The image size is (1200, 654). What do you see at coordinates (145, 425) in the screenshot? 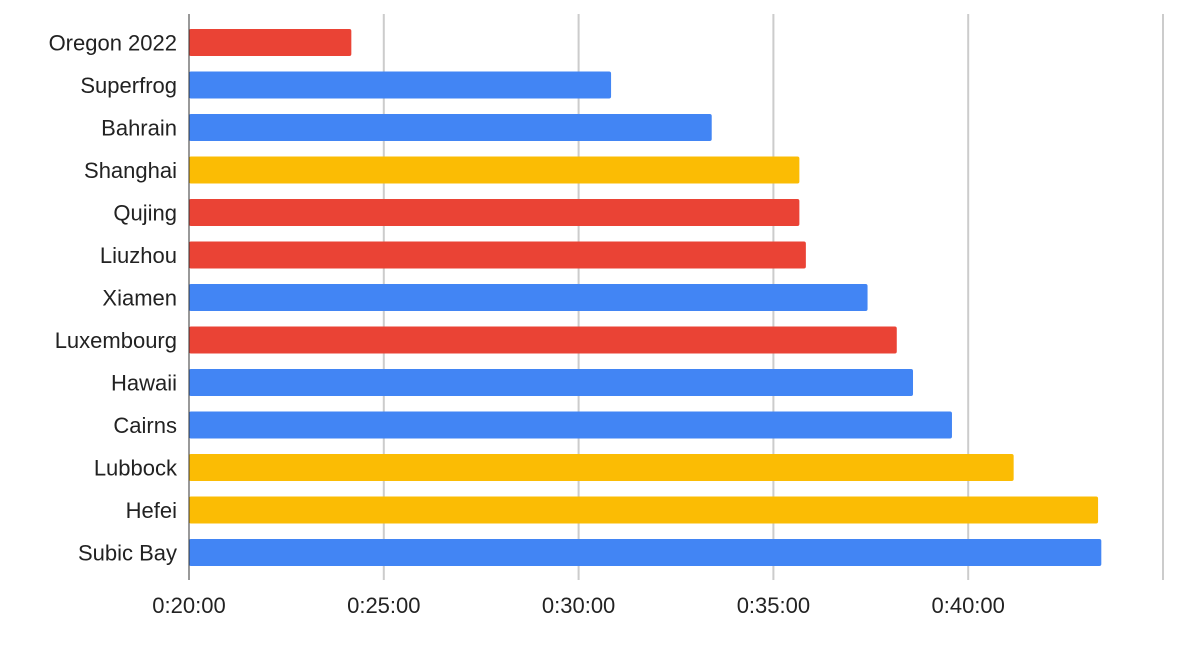
I see `category-label: Cairns` at bounding box center [145, 425].